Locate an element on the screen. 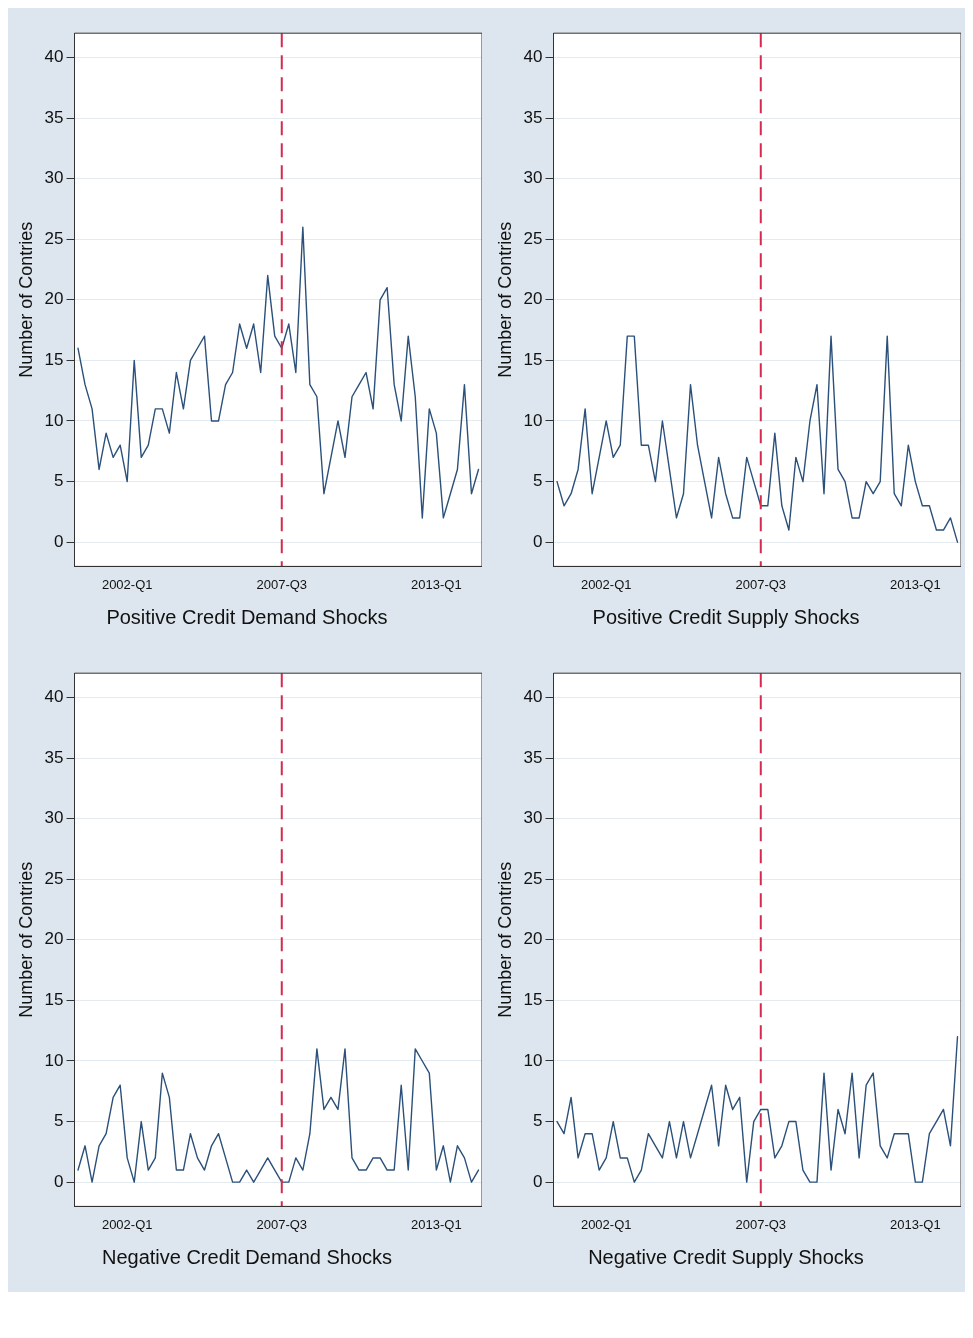 This screenshot has width=973, height=1338. text: Negative Credit Demand Shocks is located at coordinates (247, 1256).